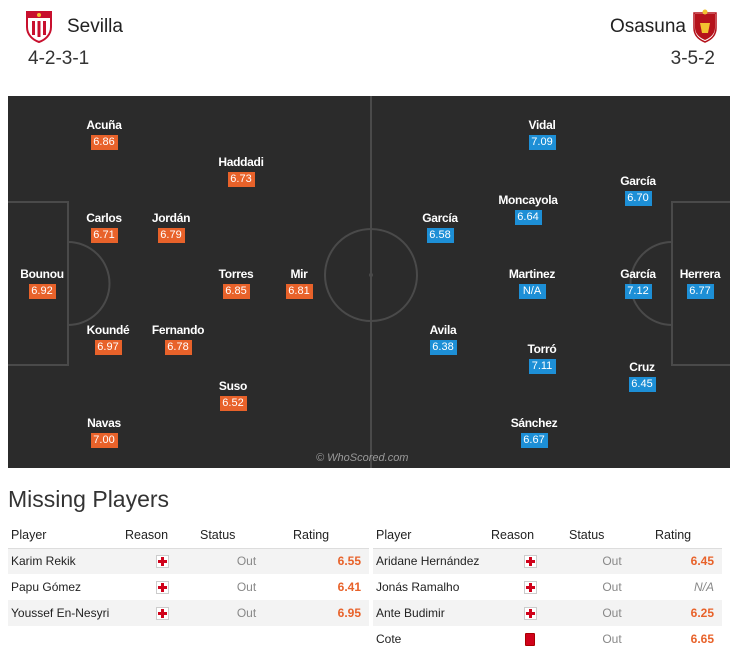 Image resolution: width=730 pixels, height=655 pixels. I want to click on red-card-icon, so click(530, 640).